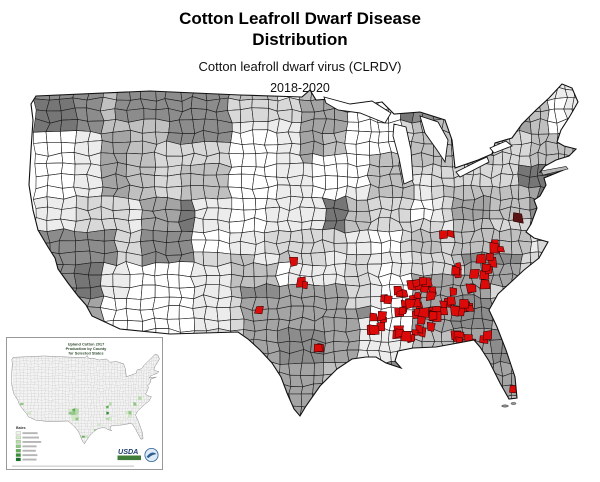  Describe the element at coordinates (73, 466) in the screenshot. I see `inset-source-line` at that location.